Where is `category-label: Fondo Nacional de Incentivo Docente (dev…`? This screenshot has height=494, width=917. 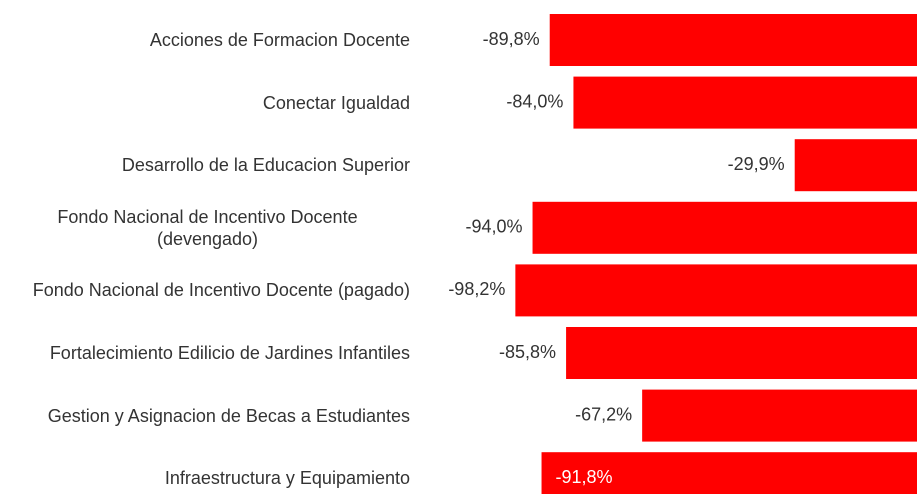 category-label: Fondo Nacional de Incentivo Docente (dev… is located at coordinates (207, 227).